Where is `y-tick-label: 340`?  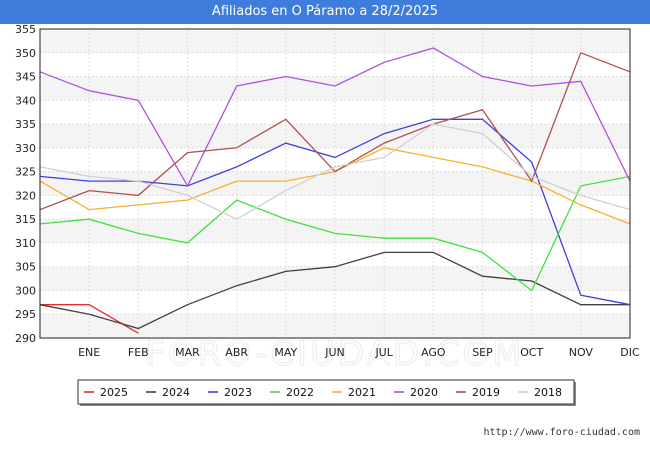
y-tick-label: 340 is located at coordinates (25, 100).